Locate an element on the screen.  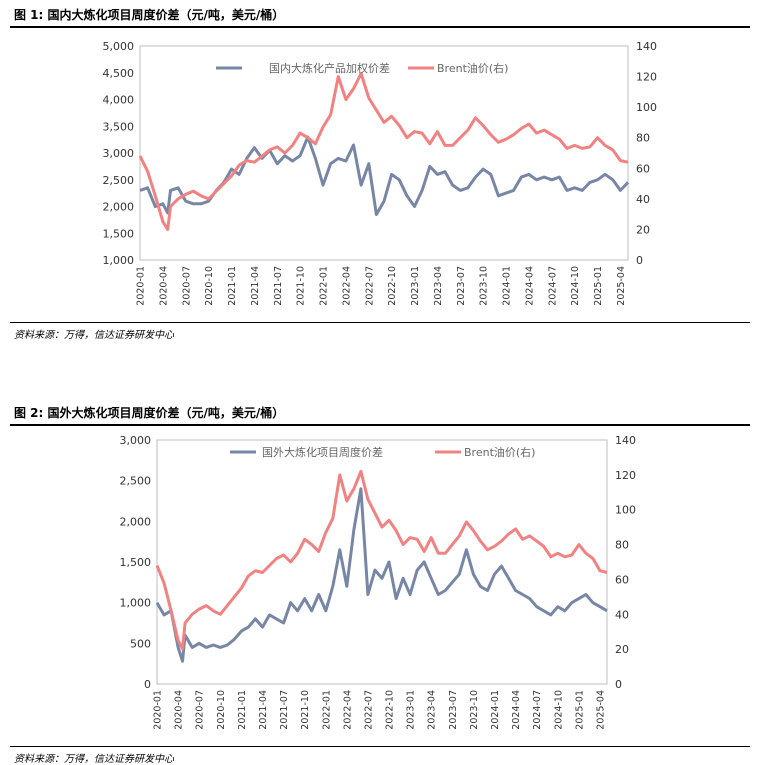
figure-1-heading: 图 1: 国内大炼化项目周度价差（元/吨，美元/桶） is located at coordinates (149, 15).